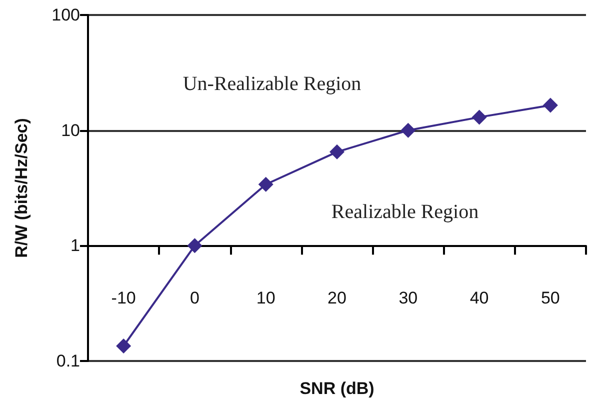 Image resolution: width=590 pixels, height=402 pixels. Describe the element at coordinates (21, 188) in the screenshot. I see `y-axis-title: R/W (bits/Hz/Sec)` at that location.